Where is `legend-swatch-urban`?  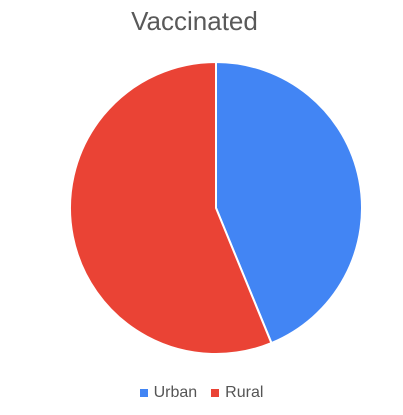 legend-swatch-urban is located at coordinates (143, 393).